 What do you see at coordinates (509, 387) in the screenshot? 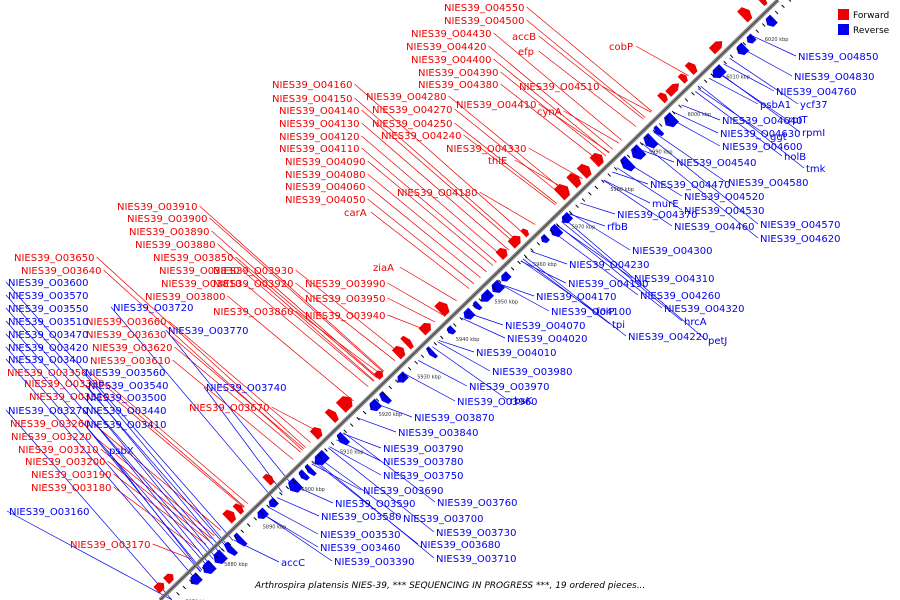
I see `reverse-gene-label: NIES39_O03970` at bounding box center [509, 387].